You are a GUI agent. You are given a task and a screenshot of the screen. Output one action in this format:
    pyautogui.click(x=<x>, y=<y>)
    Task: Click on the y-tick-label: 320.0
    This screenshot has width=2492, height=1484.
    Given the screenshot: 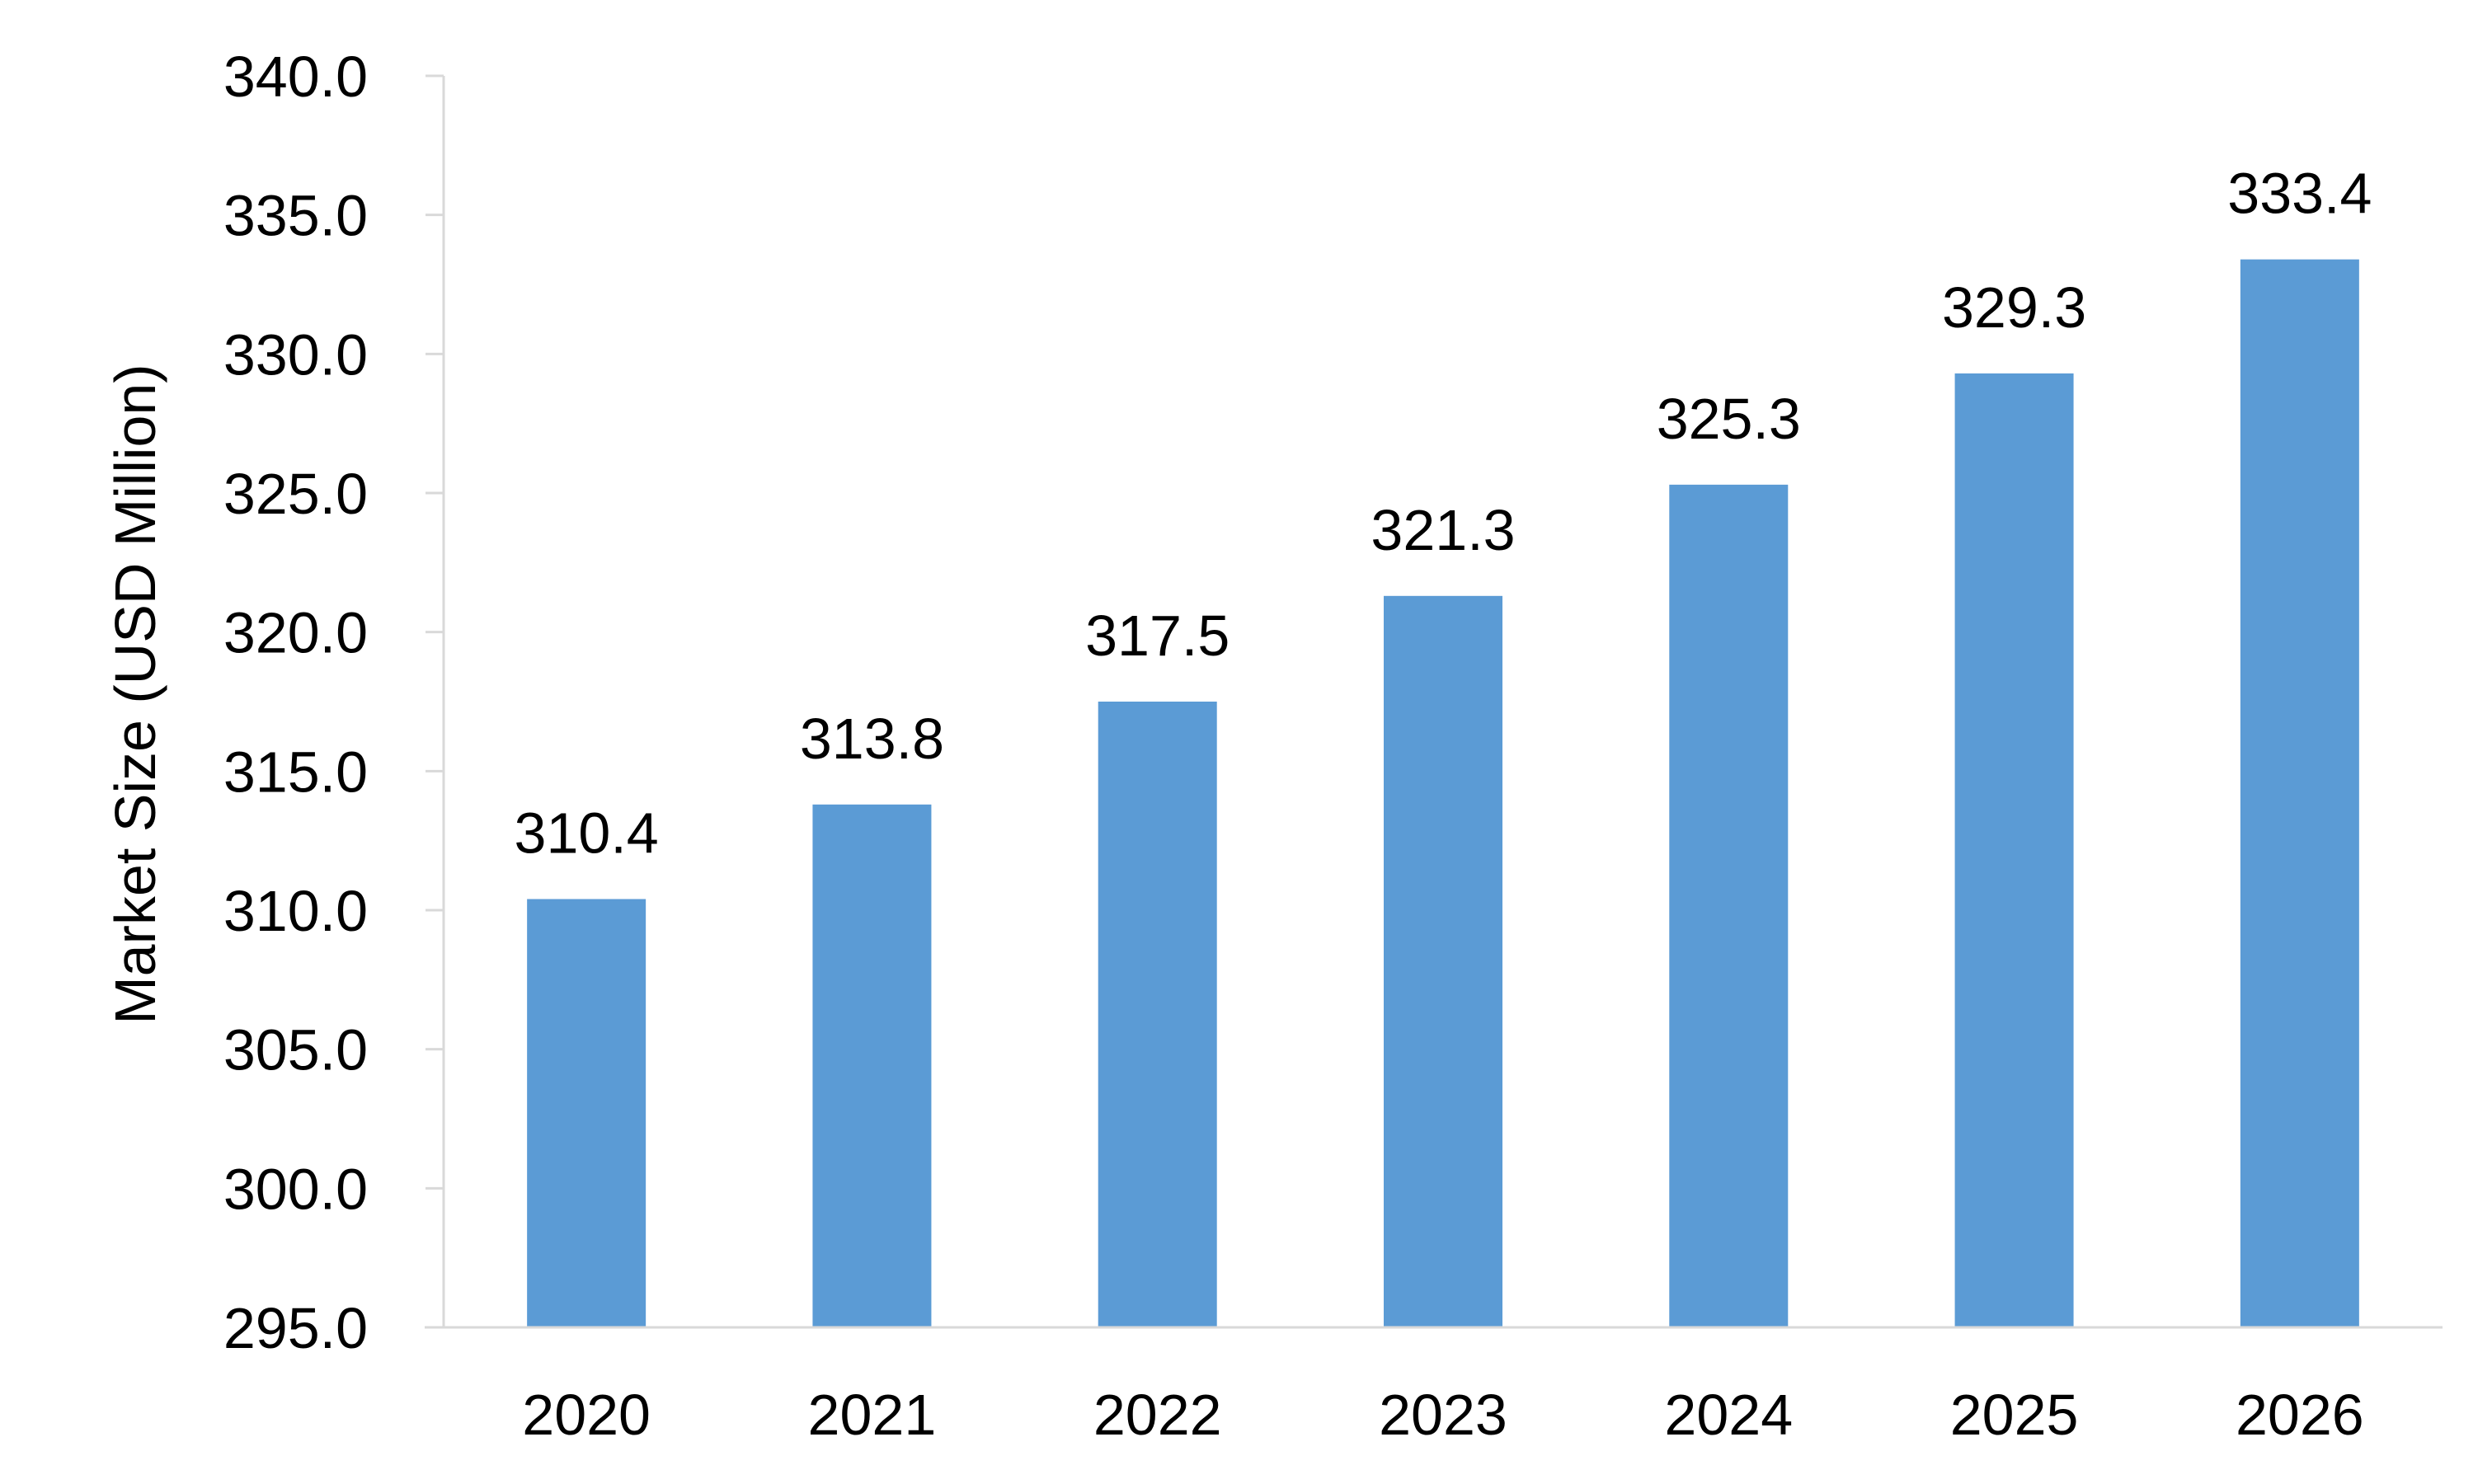 What is the action you would take?
    pyautogui.click(x=295, y=633)
    